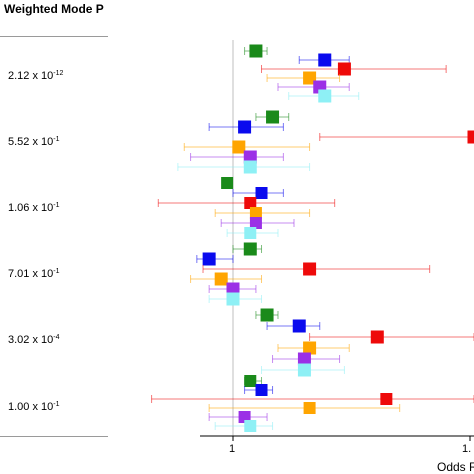 Image resolution: width=474 pixels, height=474 pixels. Describe the element at coordinates (256, 51) in the screenshot. I see `g1-green-point` at that location.